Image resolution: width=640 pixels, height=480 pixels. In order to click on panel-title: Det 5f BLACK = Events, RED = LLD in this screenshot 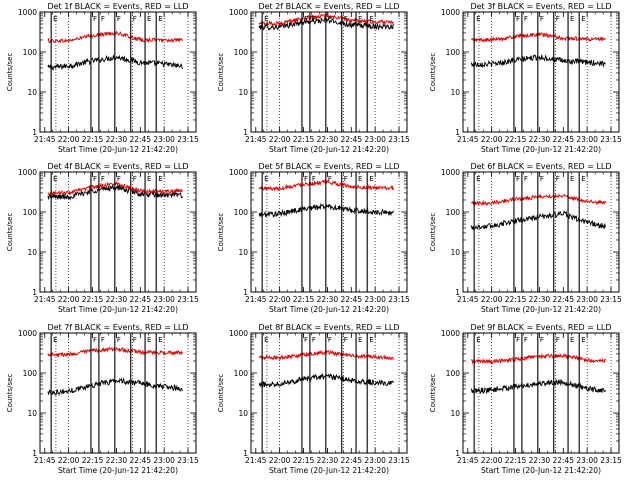, I will do `click(328, 166)`.